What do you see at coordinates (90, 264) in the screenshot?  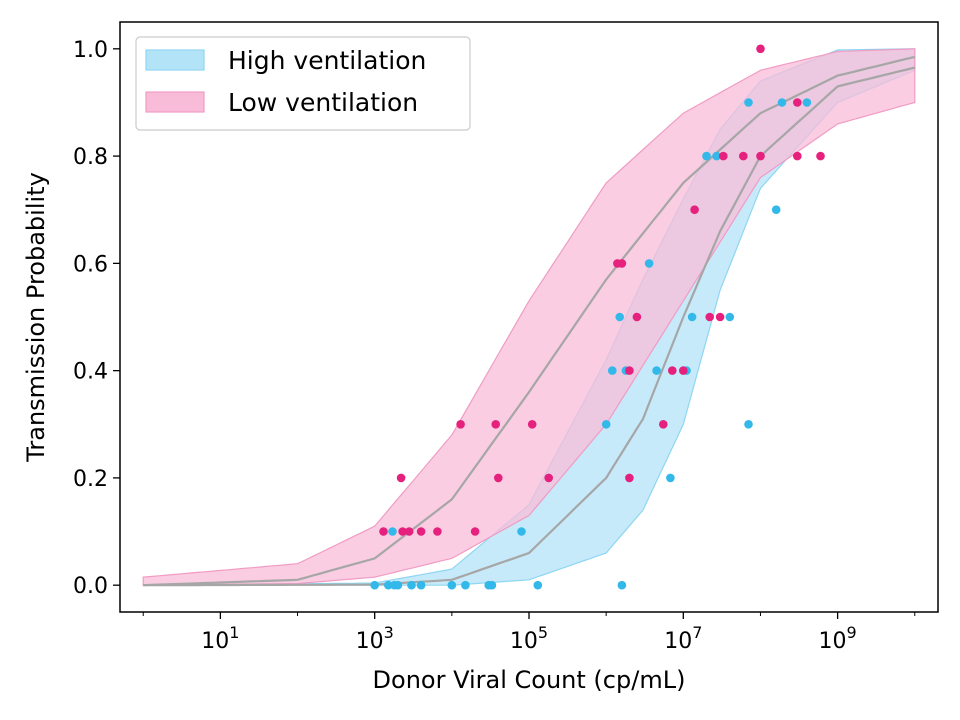 I see `y-tick-label: 0.6` at bounding box center [90, 264].